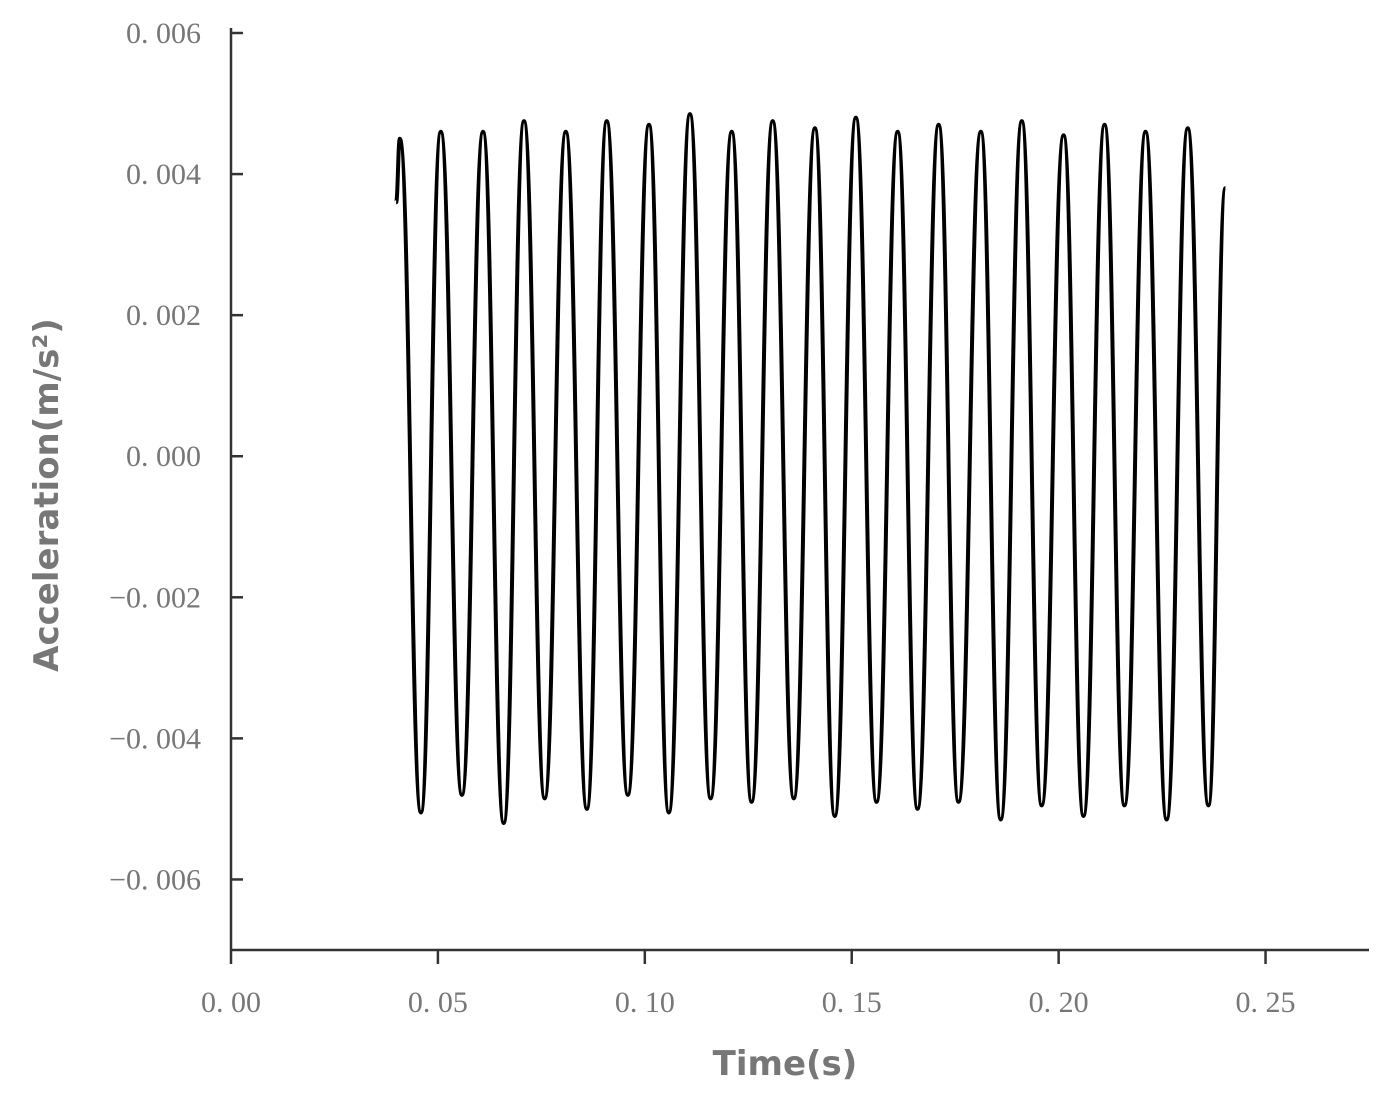  I want to click on y-tick-label: 0. 002, so click(163, 315).